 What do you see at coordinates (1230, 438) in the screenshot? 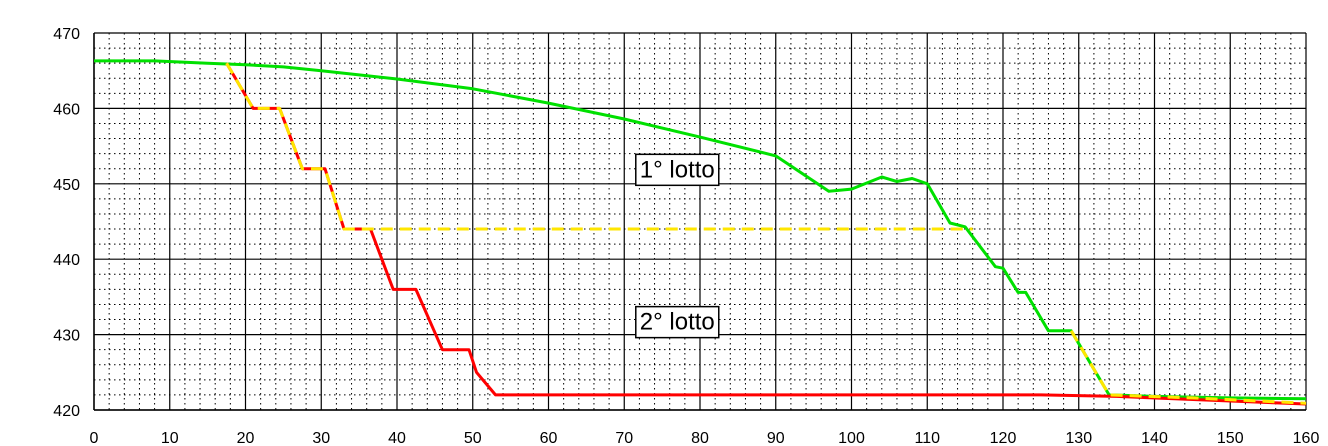
I see `x-tick-label: 150` at bounding box center [1230, 438].